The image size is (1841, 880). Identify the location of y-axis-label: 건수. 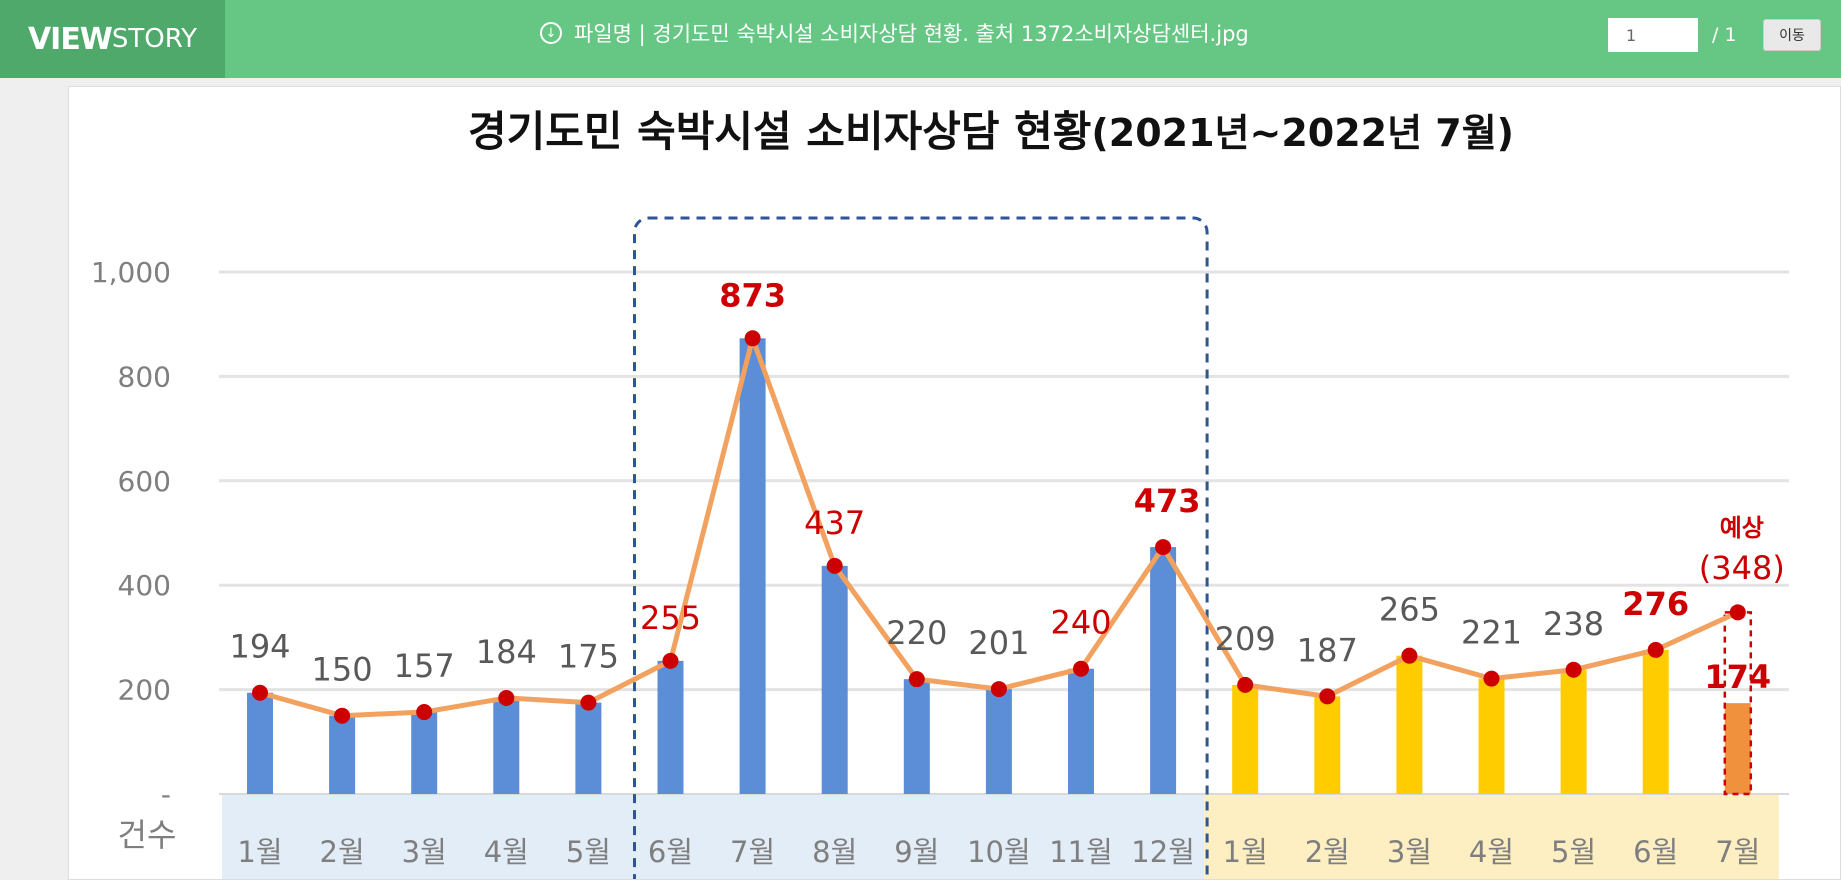
(147, 835).